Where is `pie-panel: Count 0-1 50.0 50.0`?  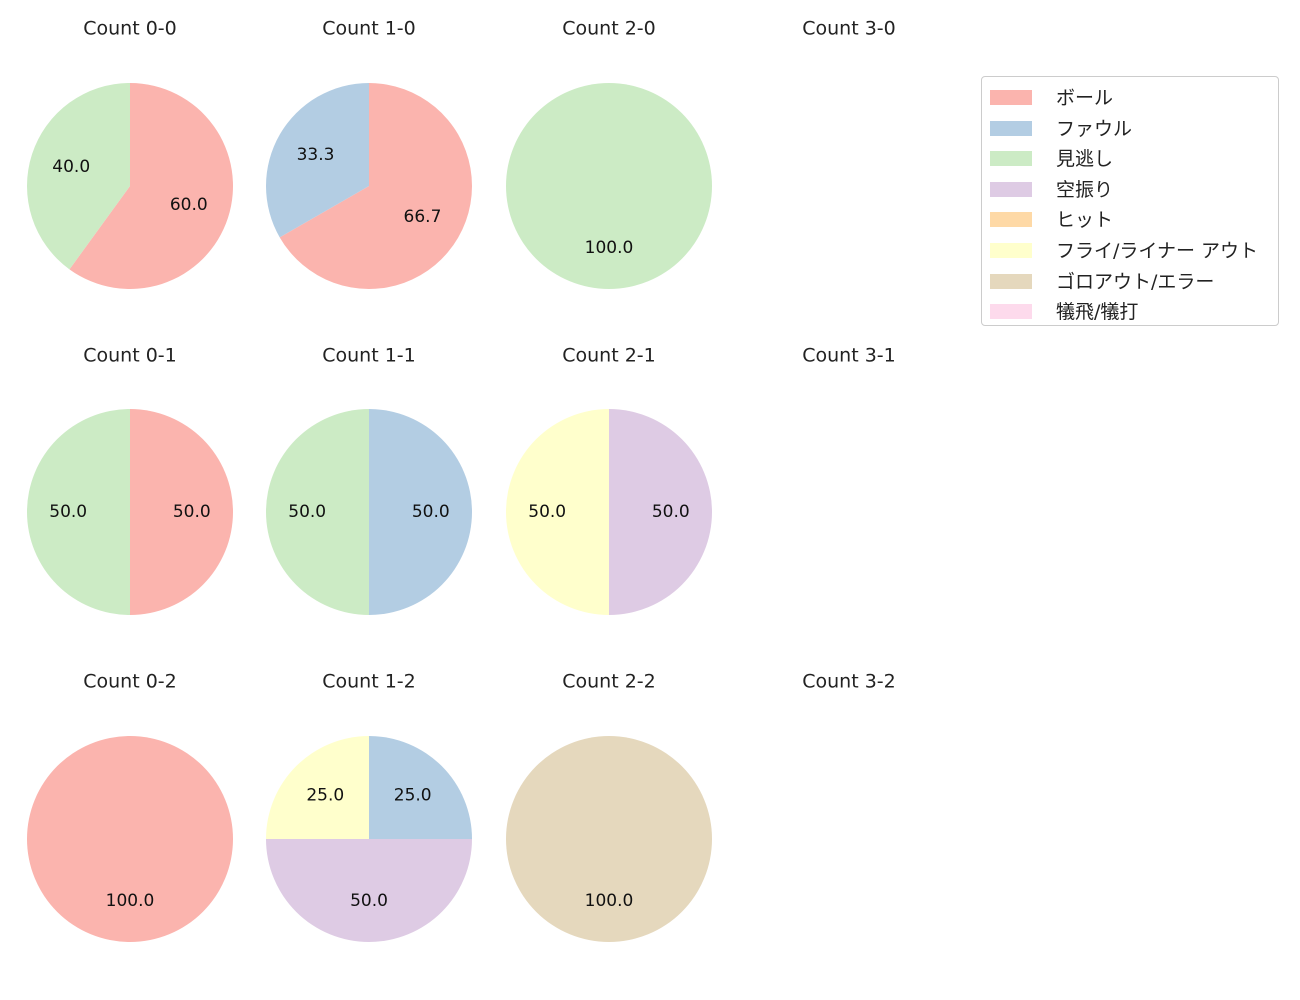
pie-panel: Count 0-1 50.0 50.0 is located at coordinates (130, 480).